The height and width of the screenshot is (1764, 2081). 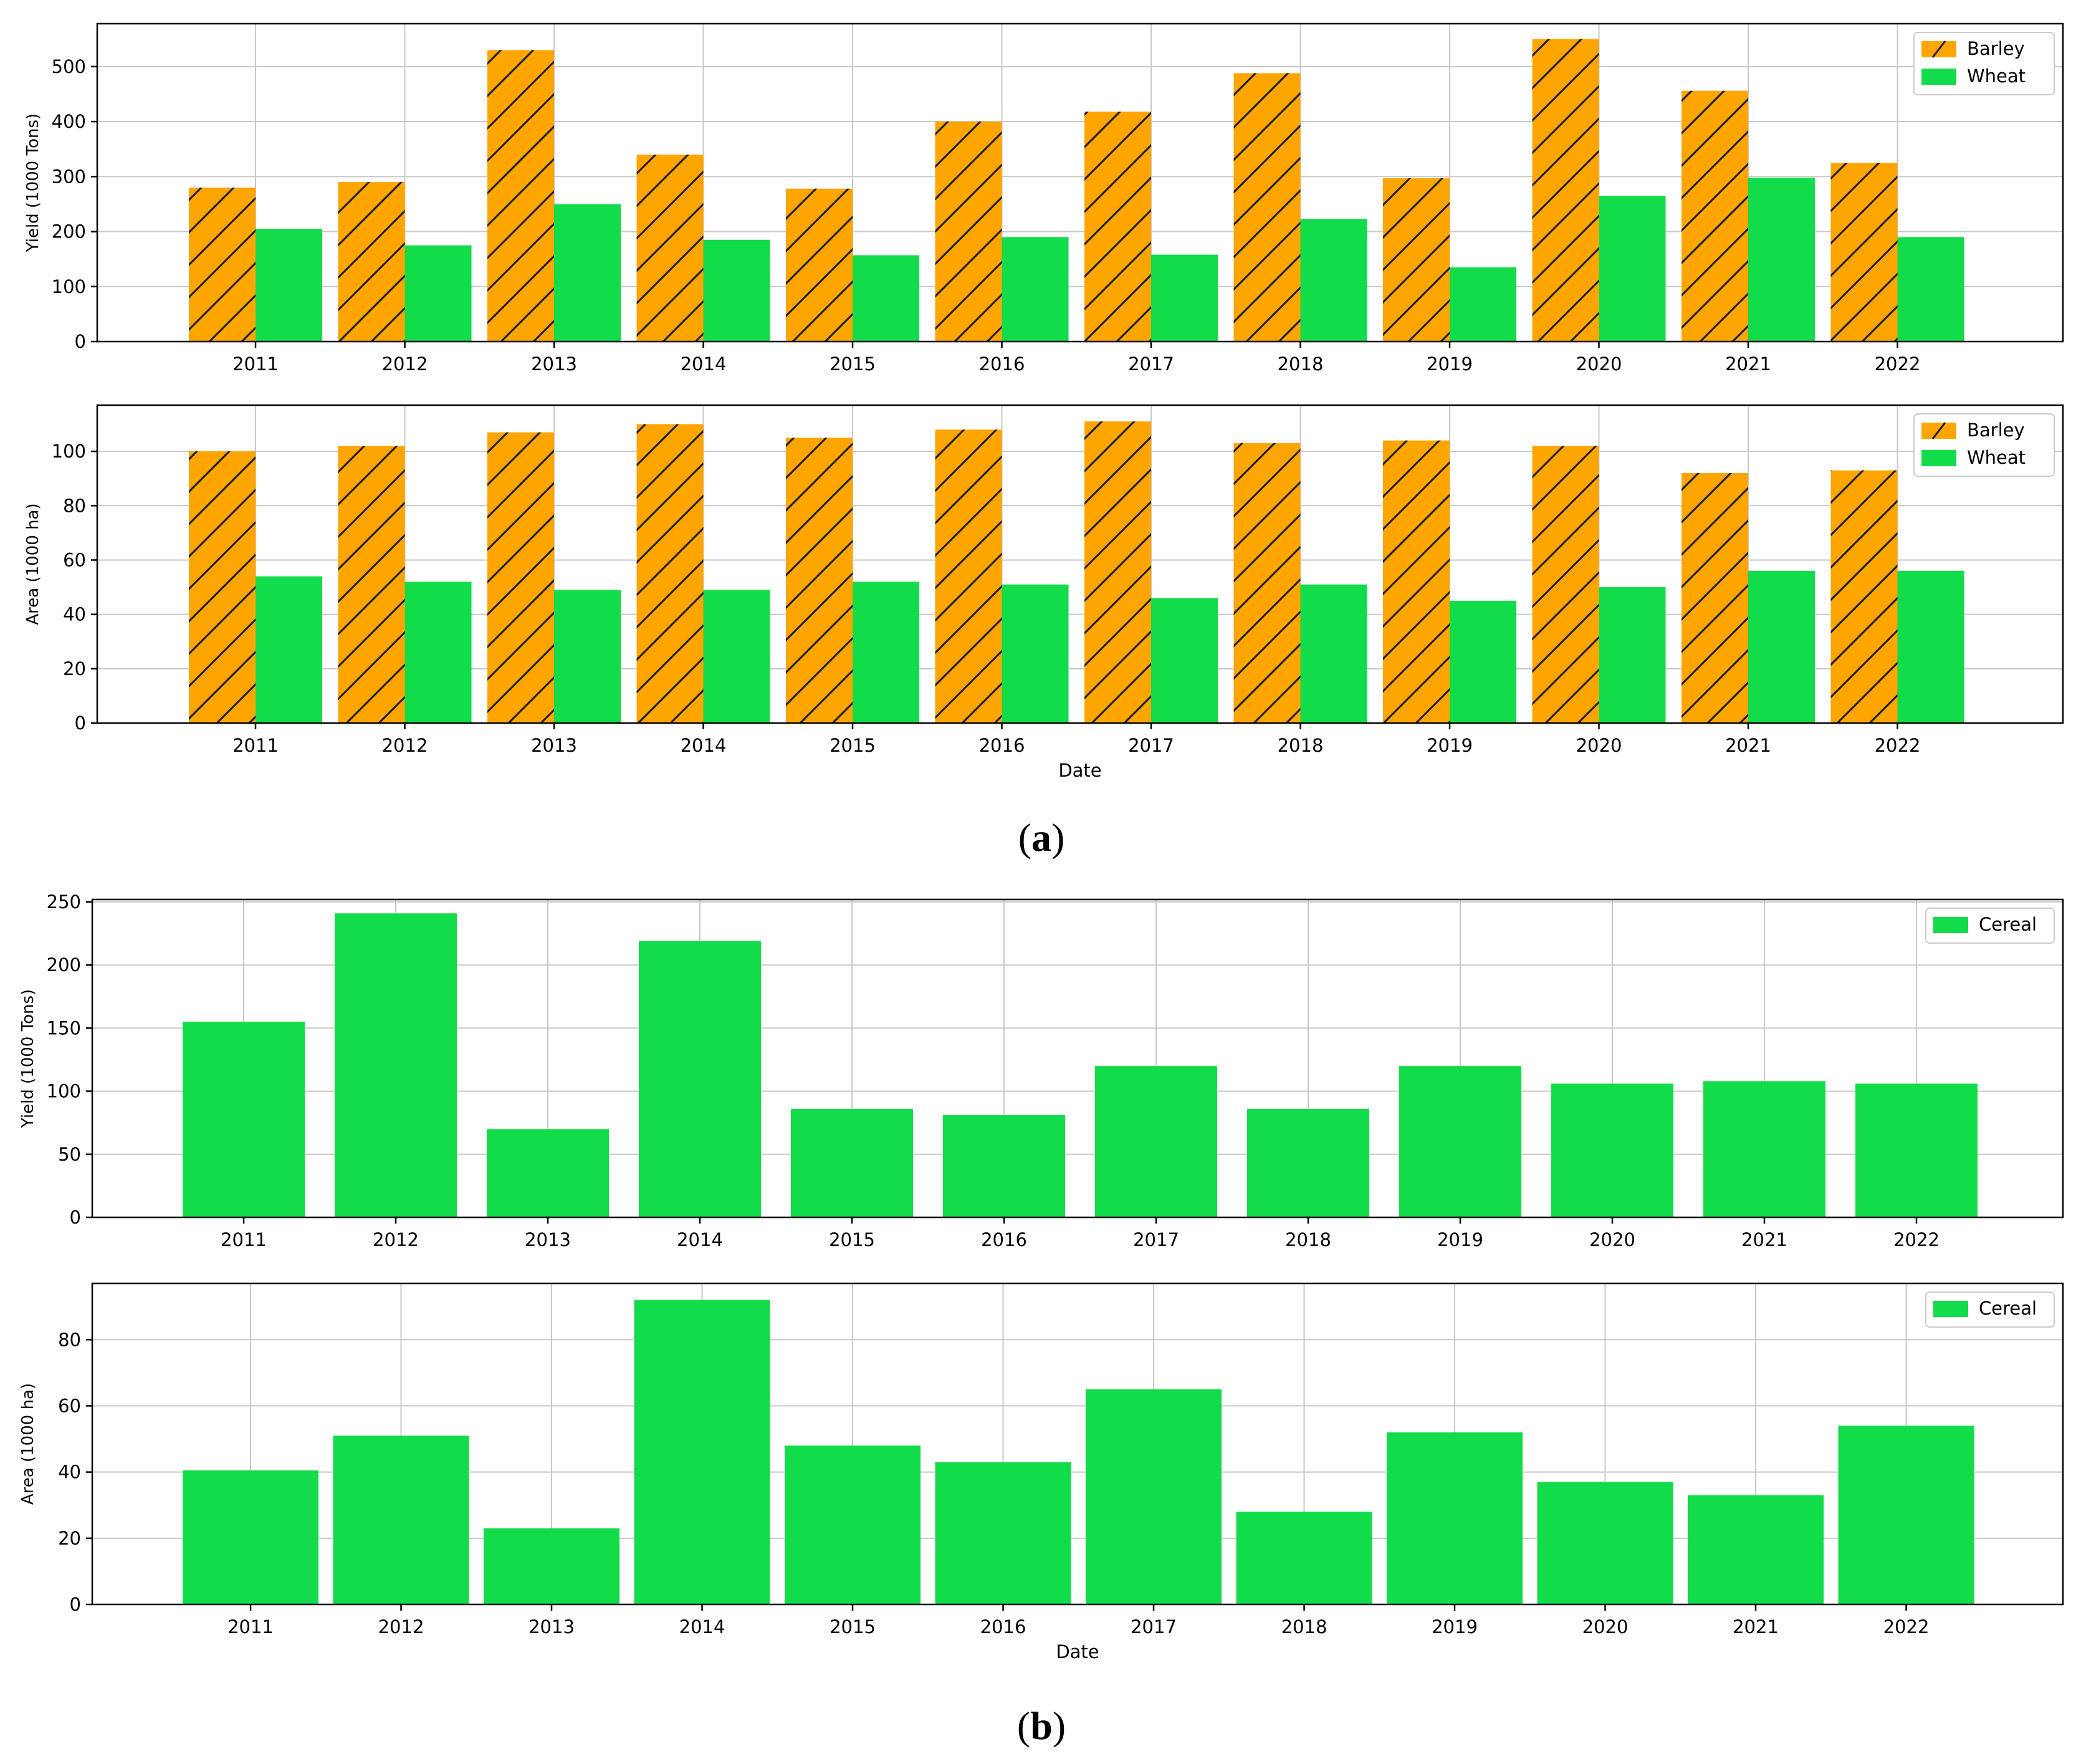 I want to click on x-axis-label: Date, so click(x=1079, y=771).